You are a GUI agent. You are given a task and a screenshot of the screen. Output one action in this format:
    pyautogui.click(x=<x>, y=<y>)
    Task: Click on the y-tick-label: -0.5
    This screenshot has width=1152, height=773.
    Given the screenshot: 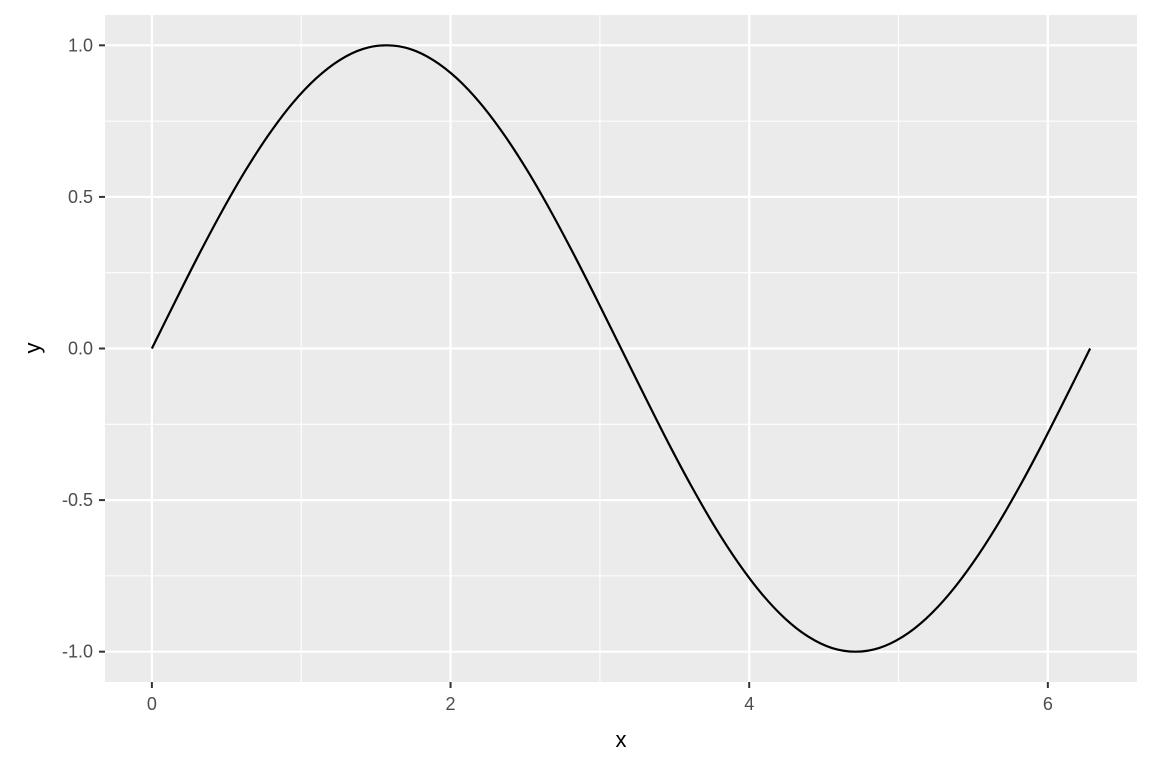 What is the action you would take?
    pyautogui.click(x=77, y=500)
    